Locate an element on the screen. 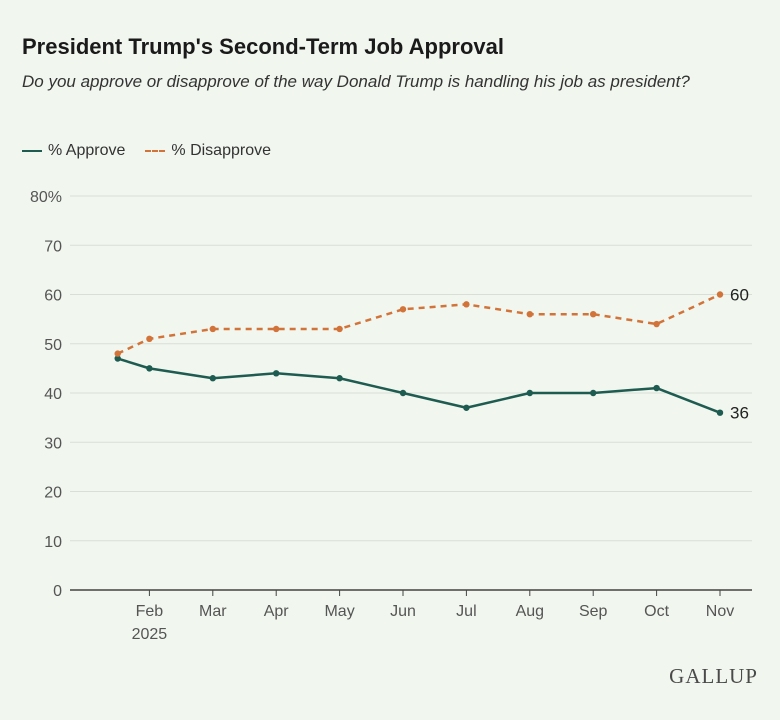 The image size is (780, 720). y-tick-label: 20 is located at coordinates (53, 493).